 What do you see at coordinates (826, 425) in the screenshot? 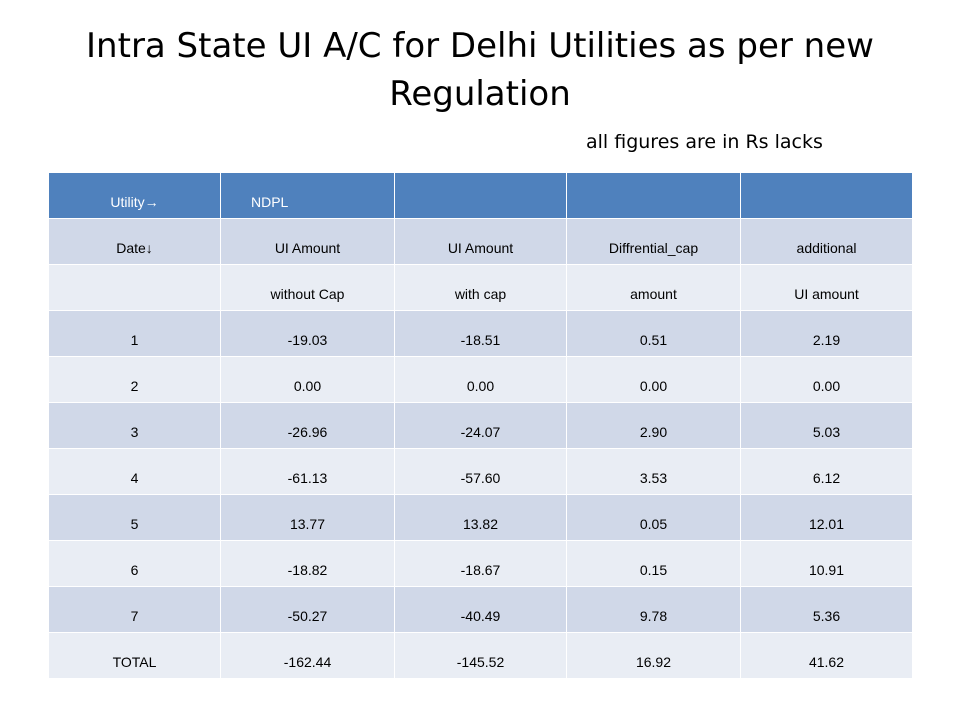
I see `table-cell: 5.03` at bounding box center [826, 425].